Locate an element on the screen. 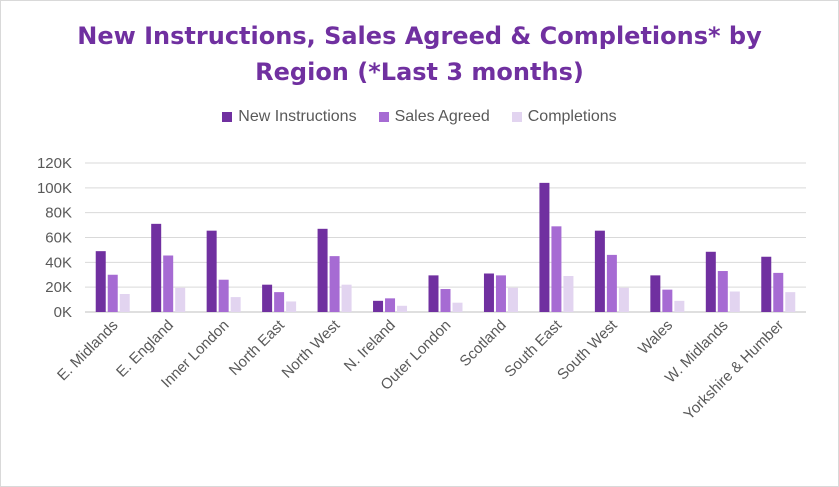  legend-item-completions: Completions is located at coordinates (564, 117).